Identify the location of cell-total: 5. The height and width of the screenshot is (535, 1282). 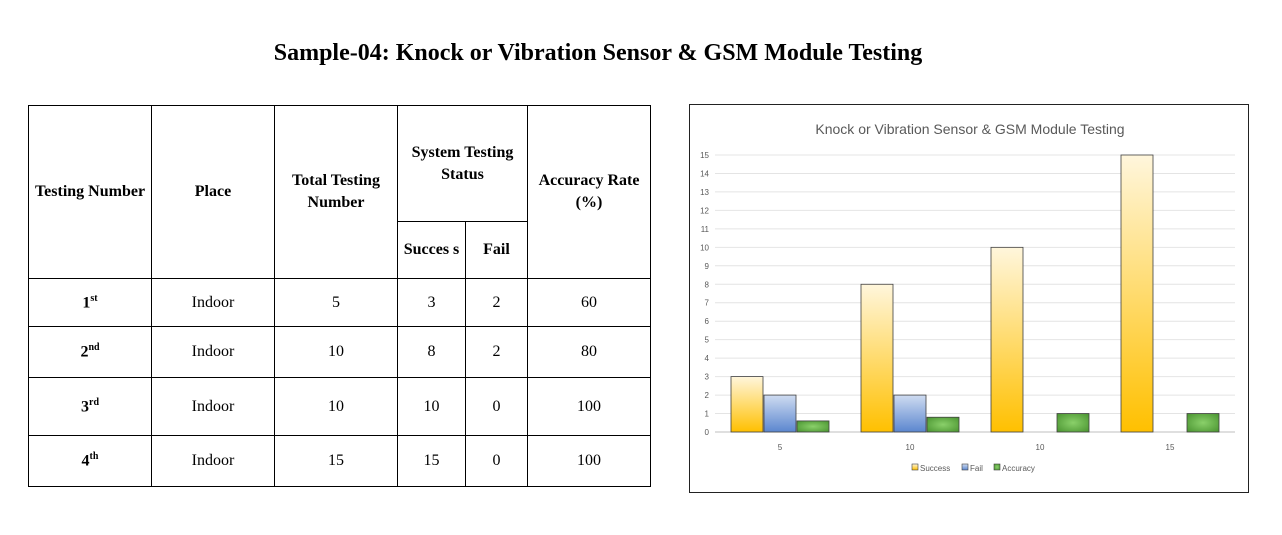
(336, 302).